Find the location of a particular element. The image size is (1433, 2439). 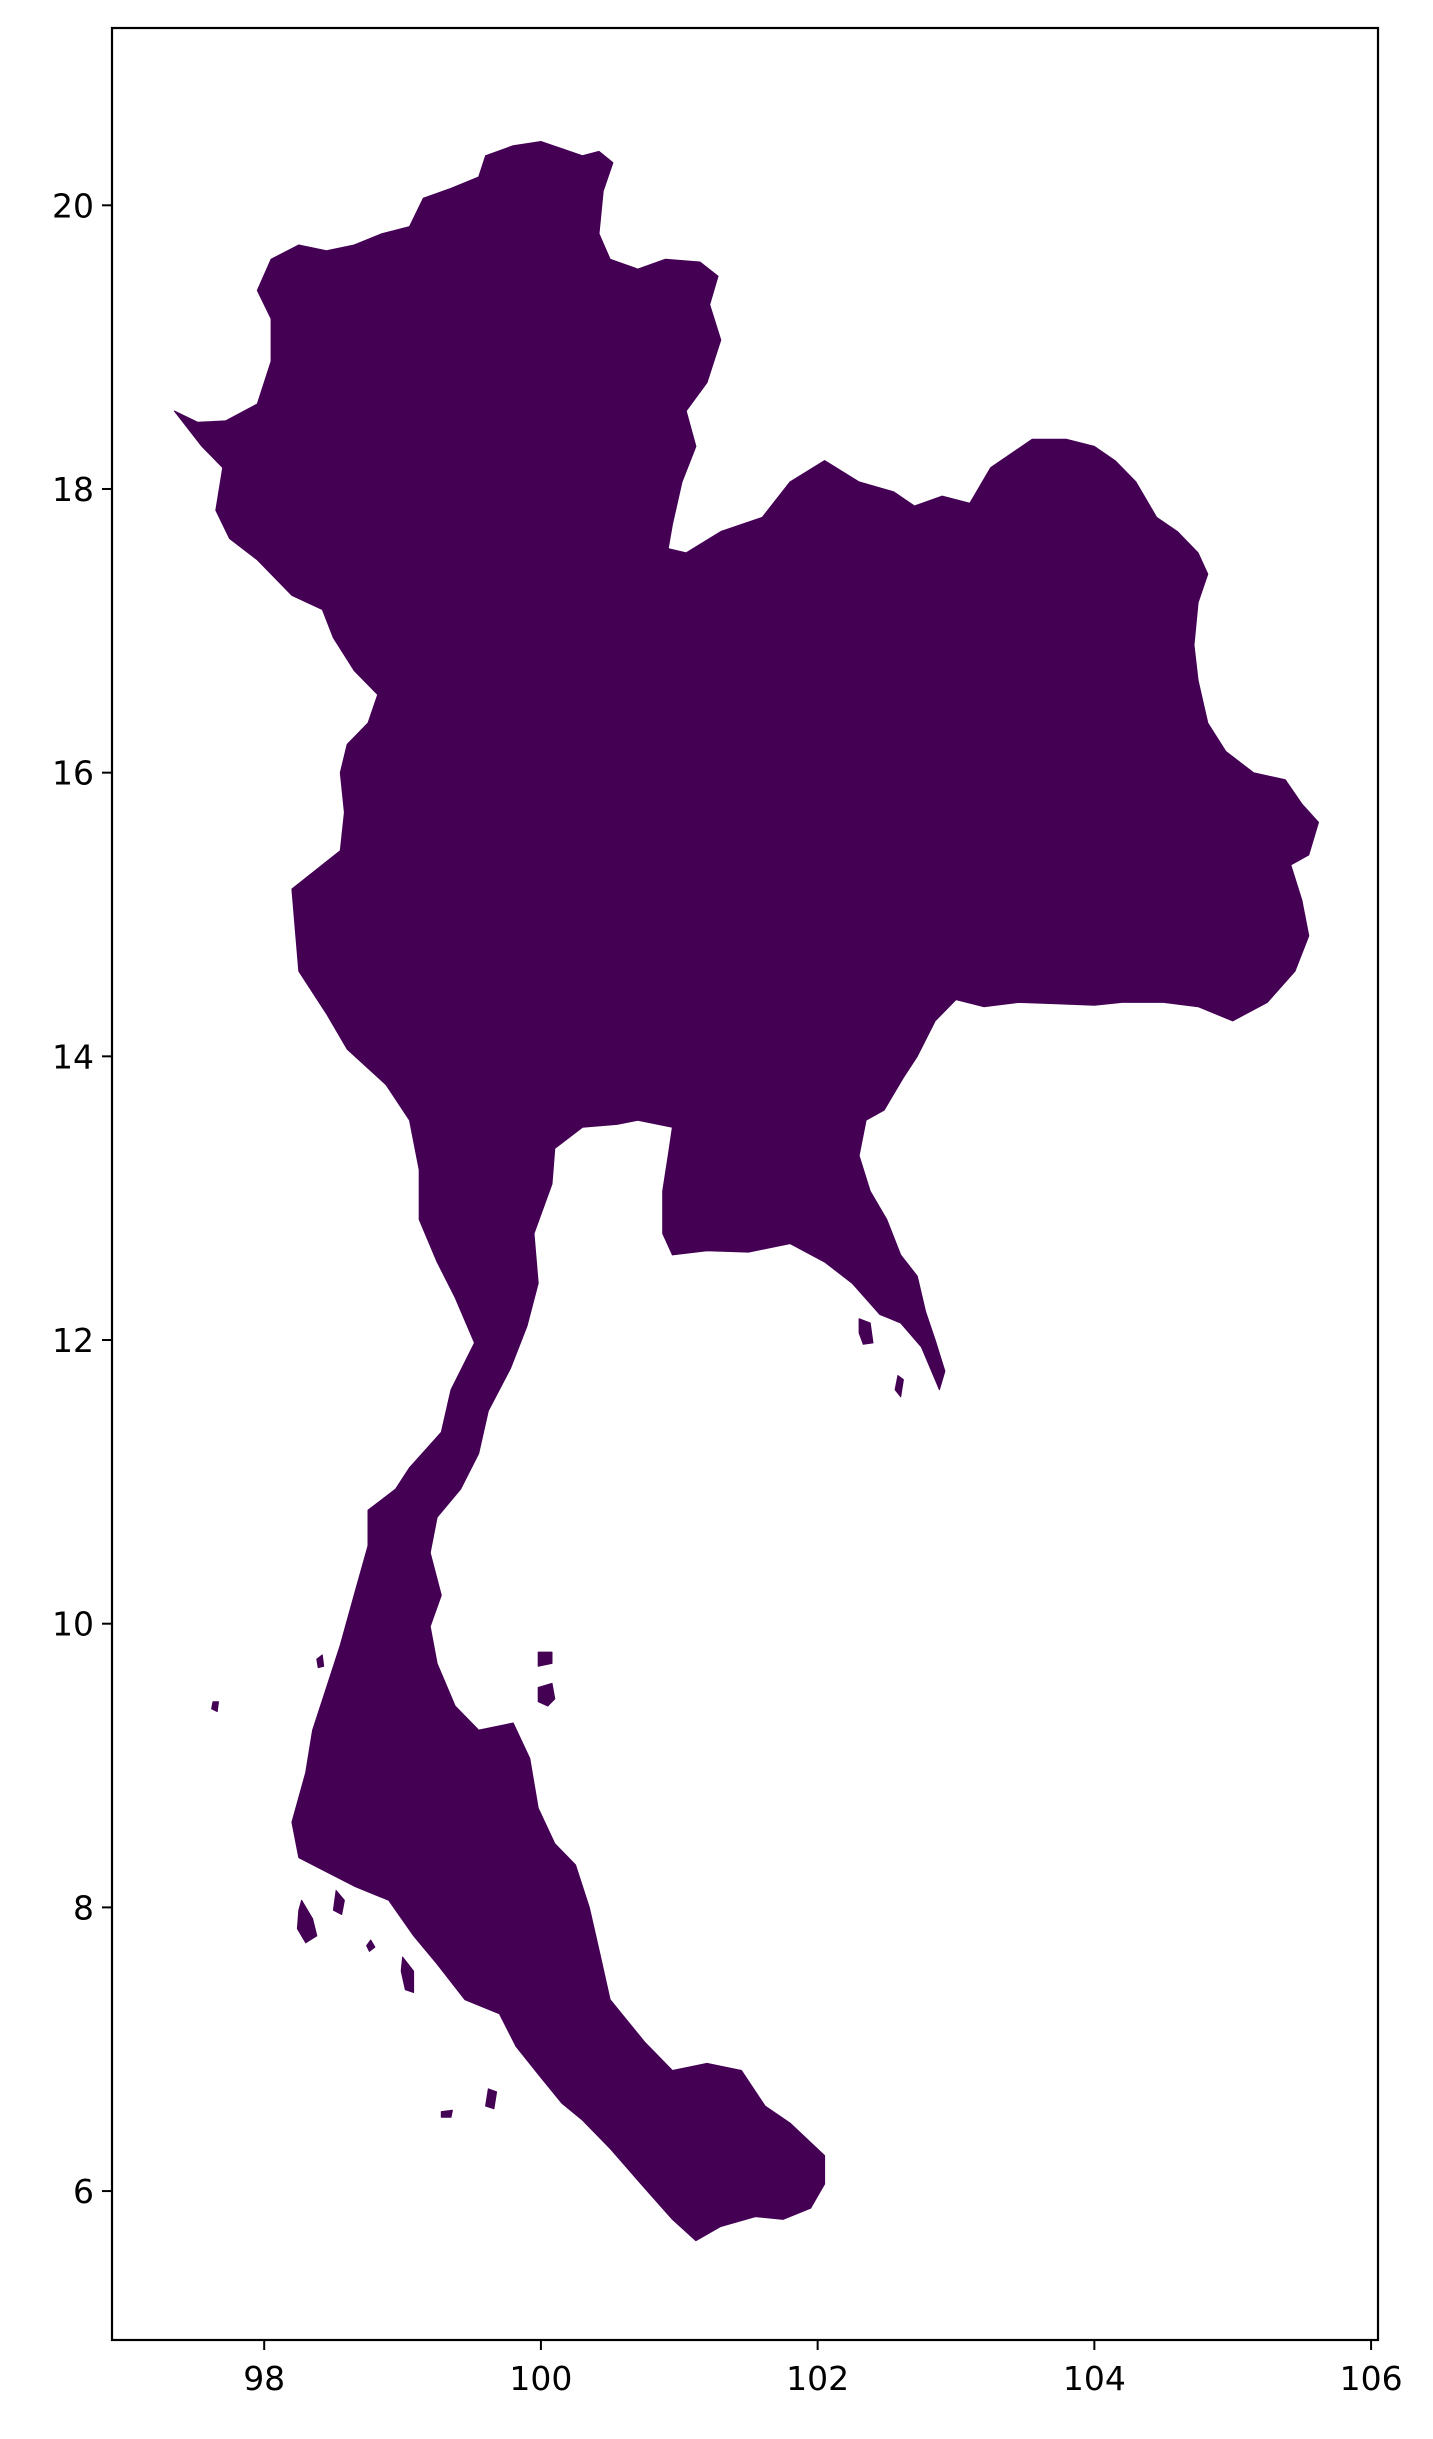

y-tick-label: 20 is located at coordinates (73, 205).